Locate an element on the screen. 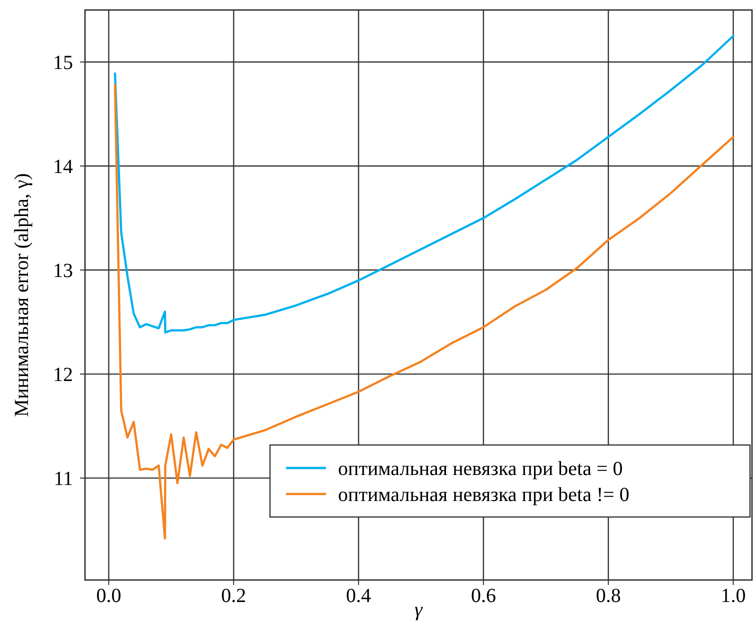 This screenshot has height=624, width=755. x-tick-label: 0.4 is located at coordinates (359, 596).